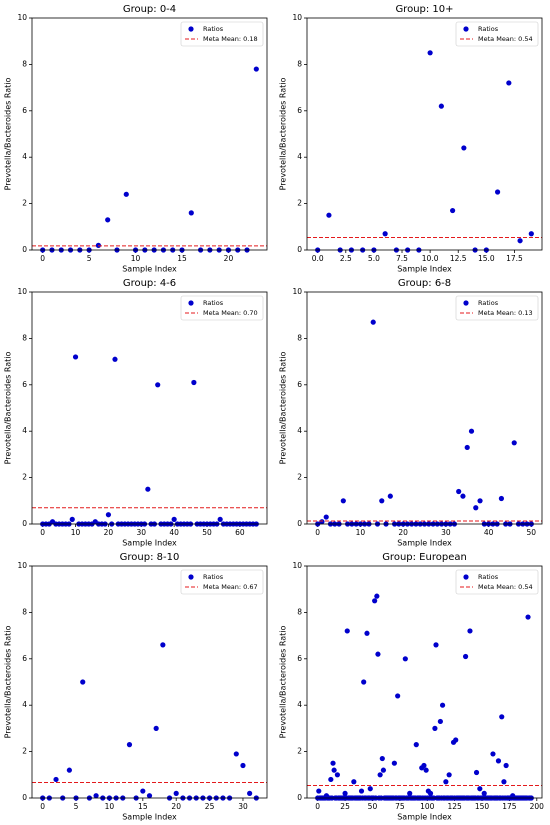  I want to click on x-tick-label: 7.5, so click(402, 258).